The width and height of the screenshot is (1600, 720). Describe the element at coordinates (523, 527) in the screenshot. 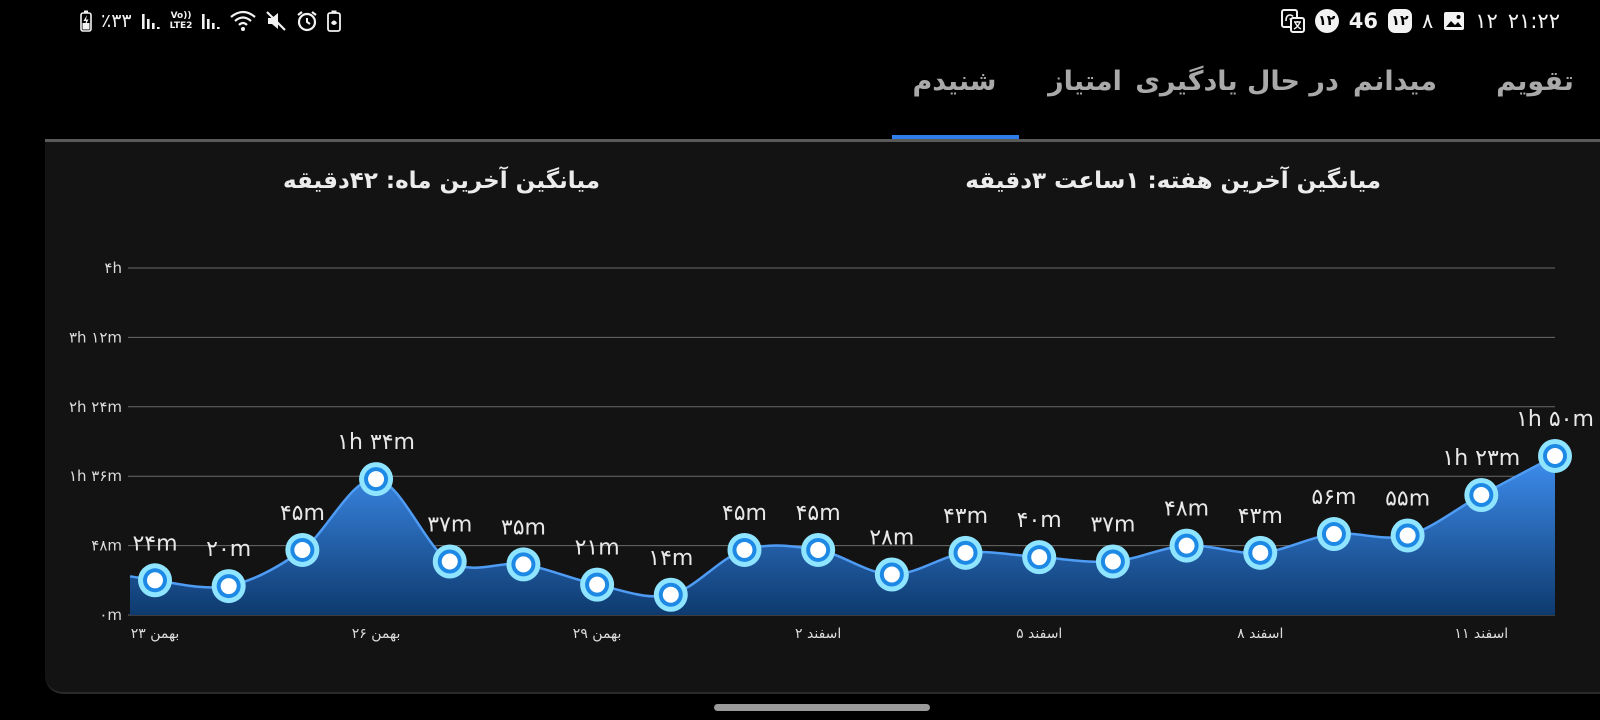

I see `data-label: ۳۵m` at that location.